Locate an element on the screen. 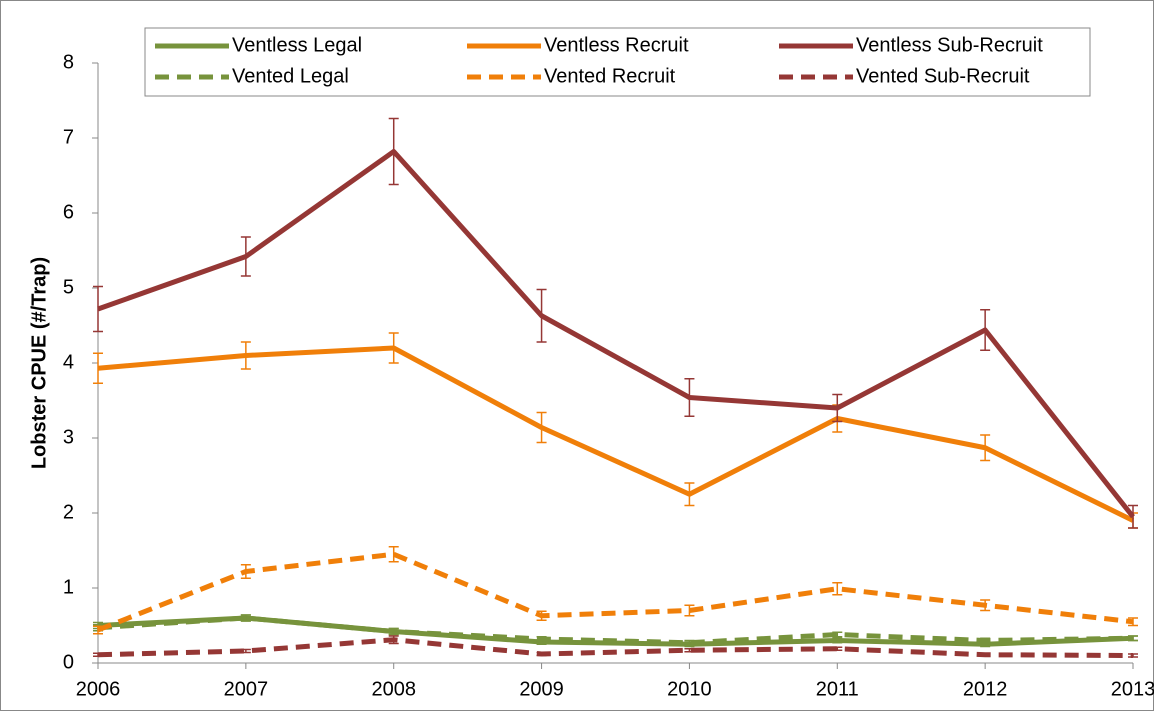  y-tick-label: 4 is located at coordinates (68, 362).